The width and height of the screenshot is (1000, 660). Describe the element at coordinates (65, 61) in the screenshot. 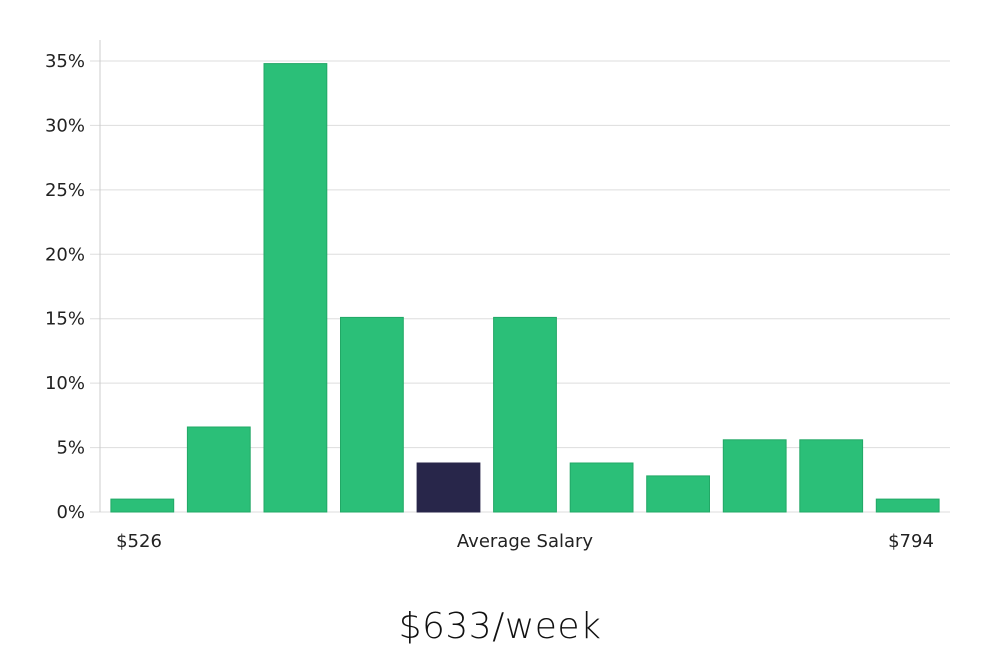

I see `y-tick-label: 35%` at that location.